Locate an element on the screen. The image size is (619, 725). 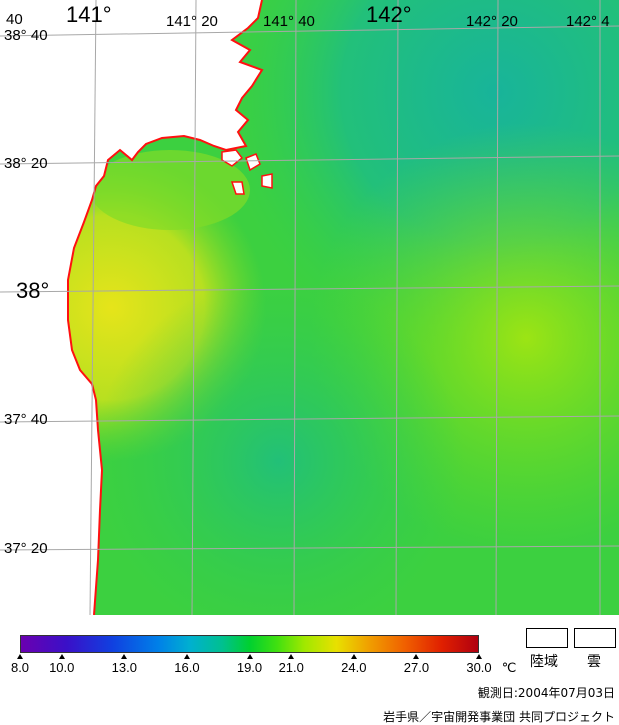
corner-label: 40 is located at coordinates (14, 19).